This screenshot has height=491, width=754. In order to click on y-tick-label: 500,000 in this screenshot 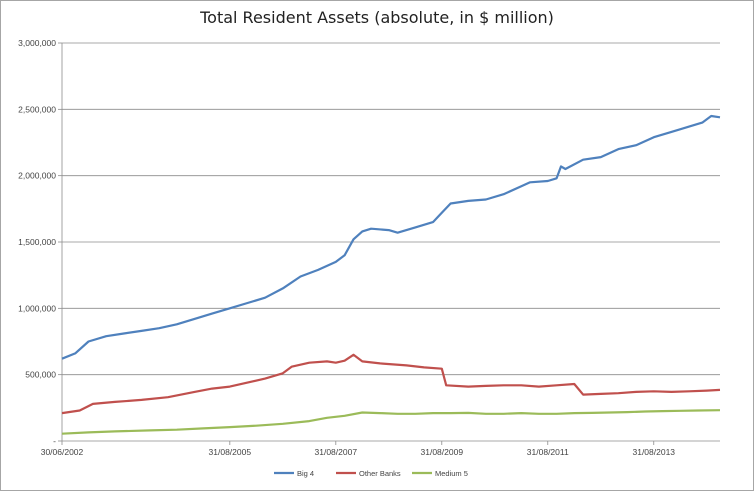, I will do `click(40, 375)`.